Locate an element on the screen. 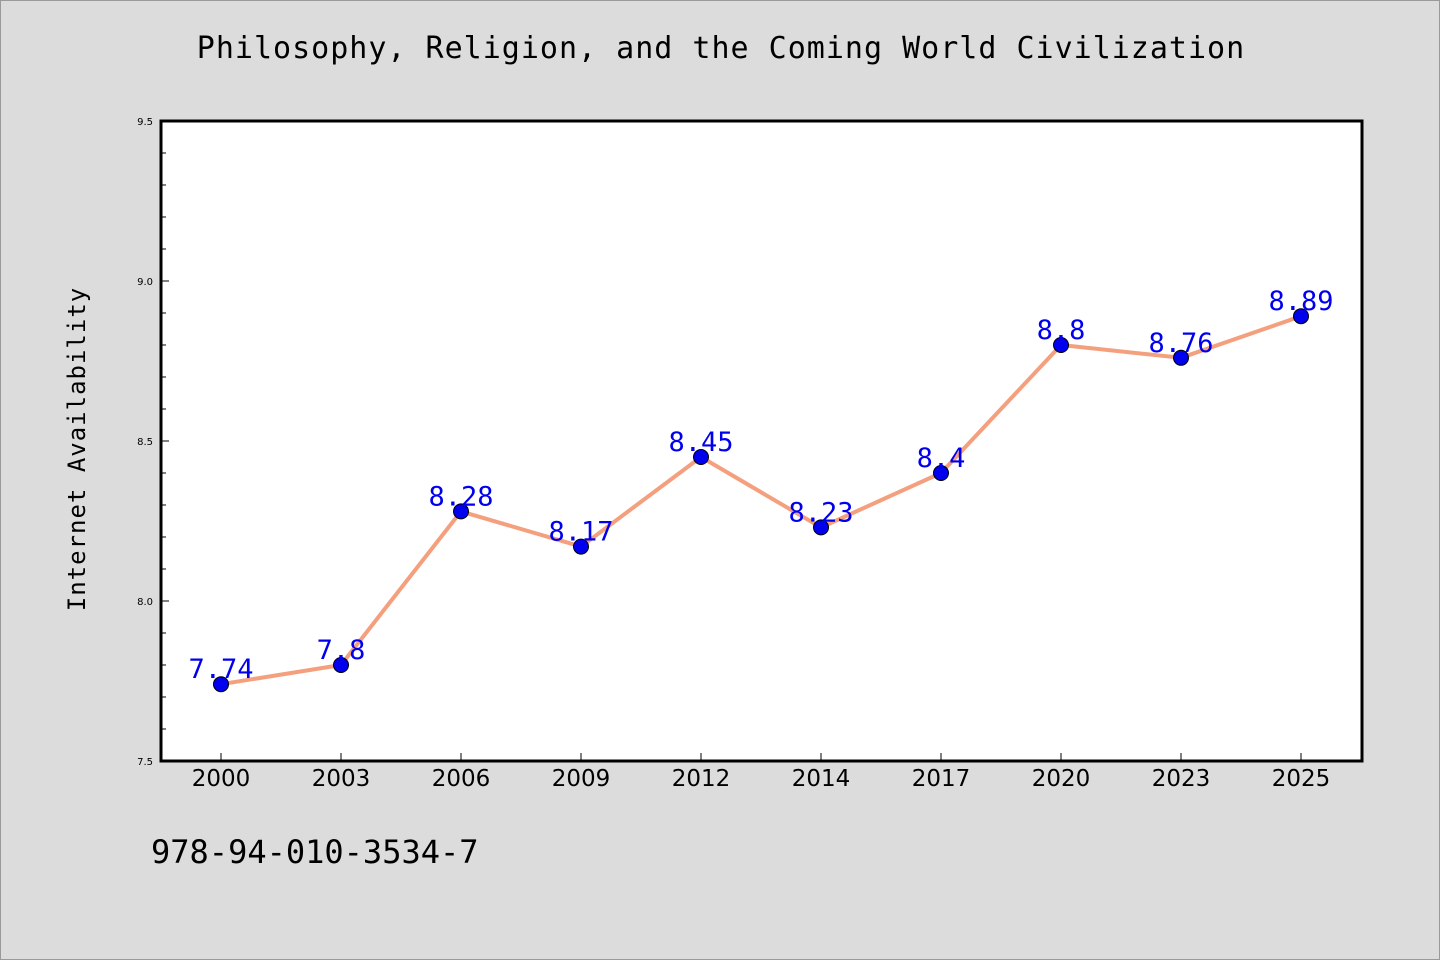 The image size is (1440, 960). x-tick-label: 2009 is located at coordinates (581, 779).